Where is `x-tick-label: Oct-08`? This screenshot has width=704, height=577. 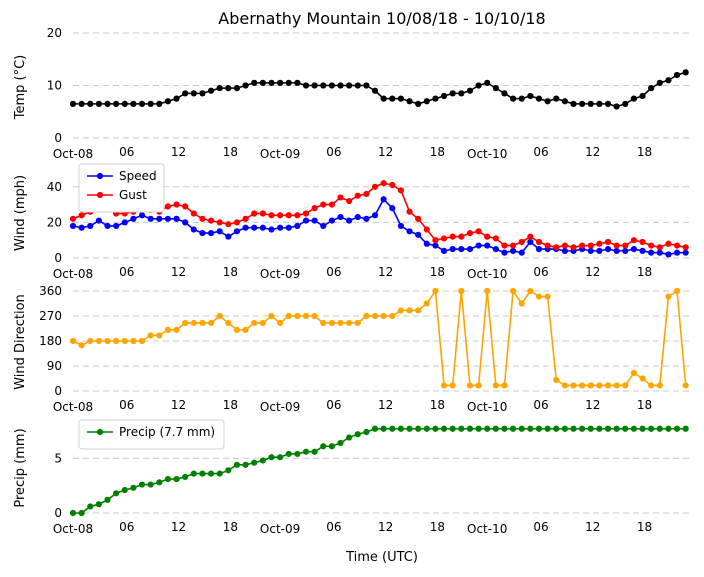 x-tick-label: Oct-08 is located at coordinates (73, 154).